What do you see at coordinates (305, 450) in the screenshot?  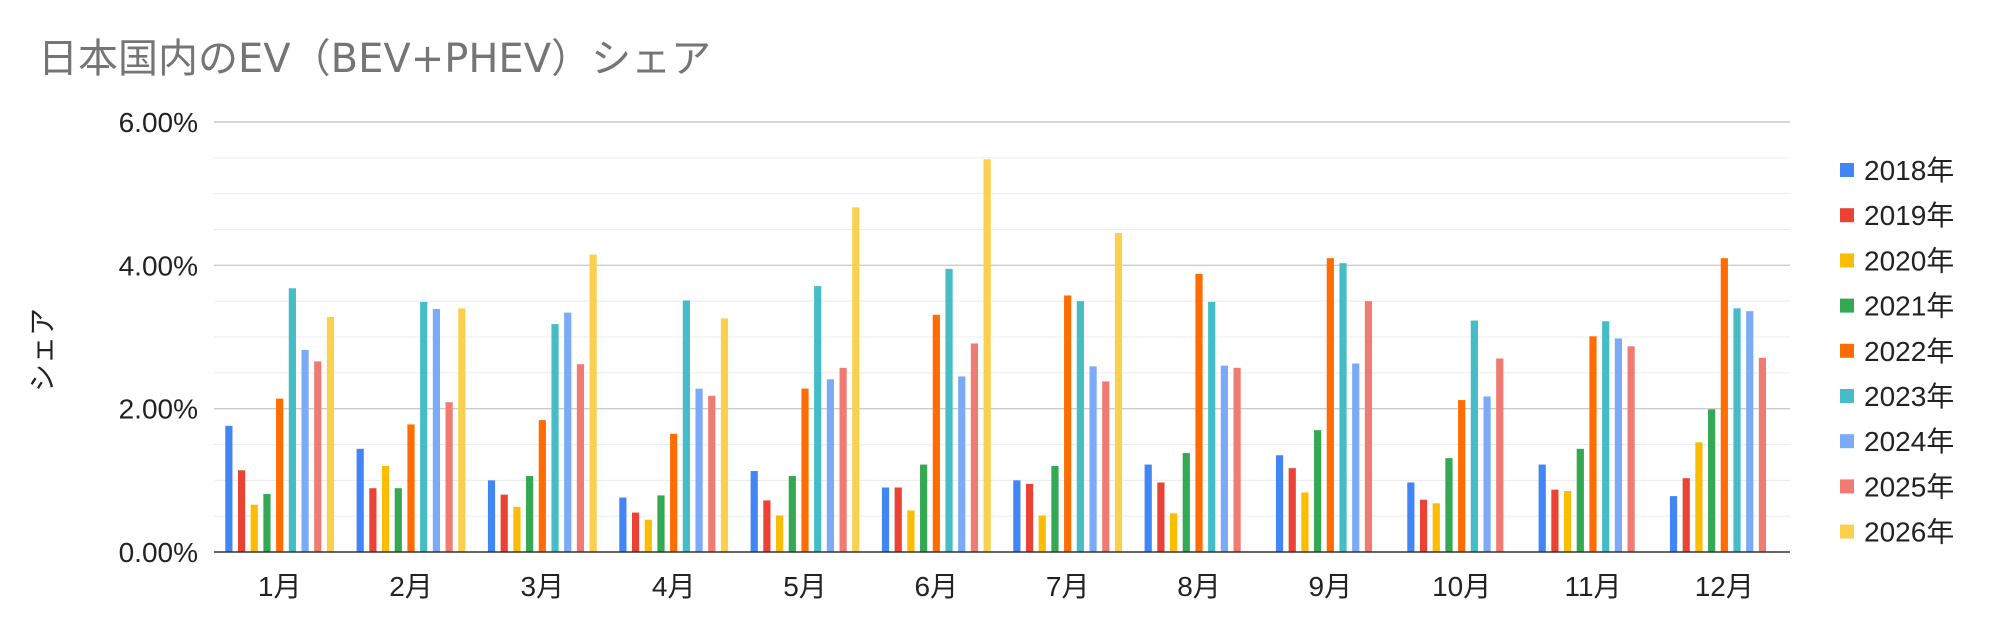 I see `bar-2024年-1月` at bounding box center [305, 450].